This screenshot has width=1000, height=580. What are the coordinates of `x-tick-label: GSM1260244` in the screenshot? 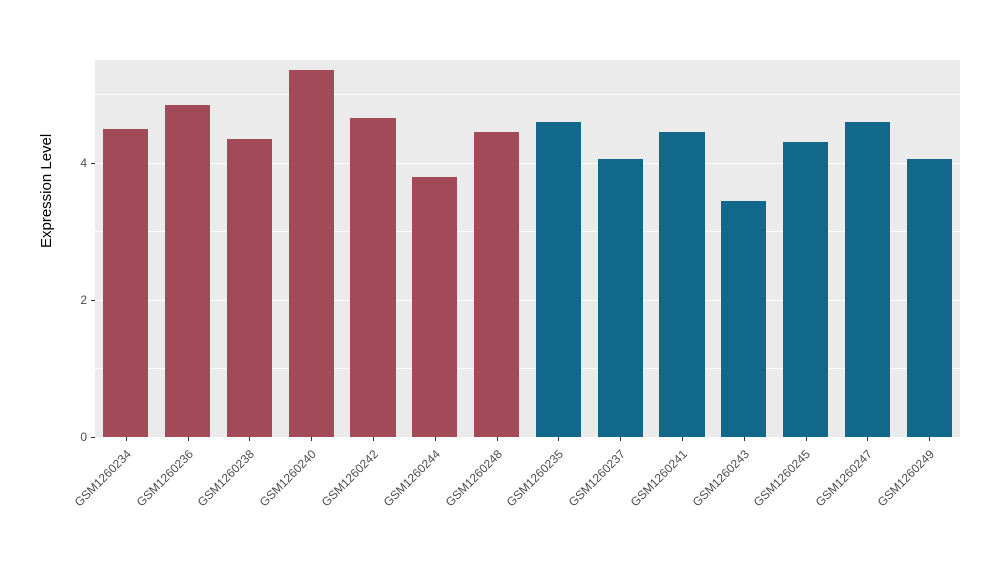 It's located at (411, 478).